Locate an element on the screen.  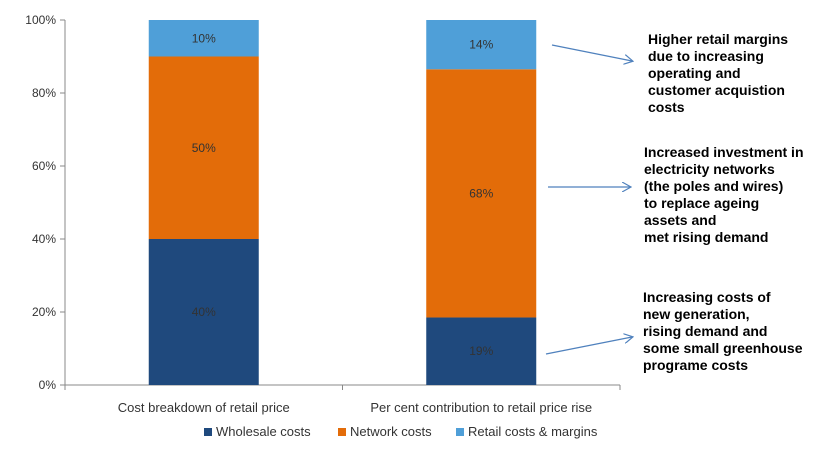
y-tick-label: 0% is located at coordinates (48, 385).